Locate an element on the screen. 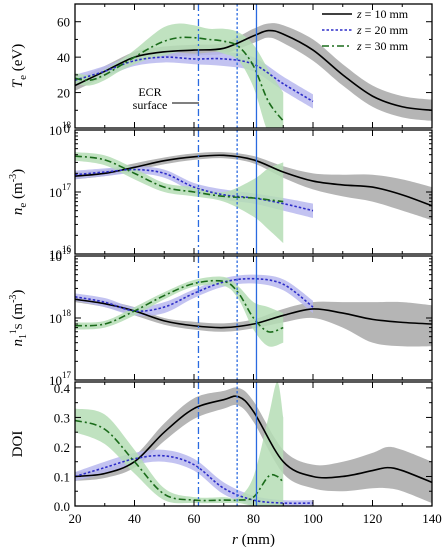  legend-text: = 10 mm is located at coordinates (385, 14).